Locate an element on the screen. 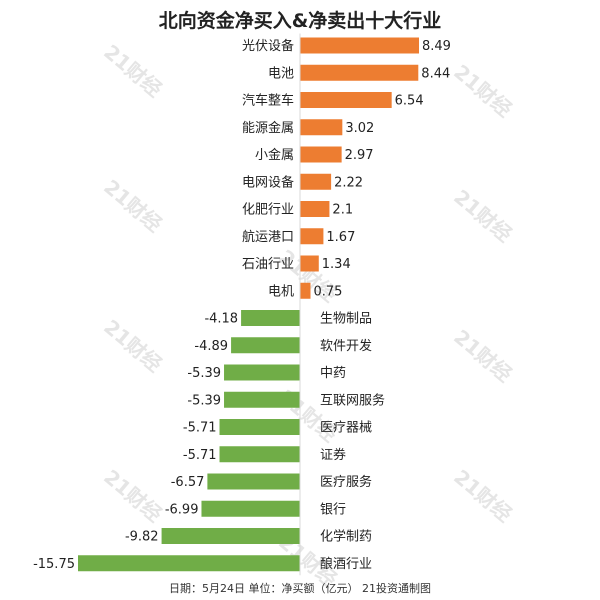 This screenshot has height=600, width=600. category-label: 软件开发 is located at coordinates (346, 346).